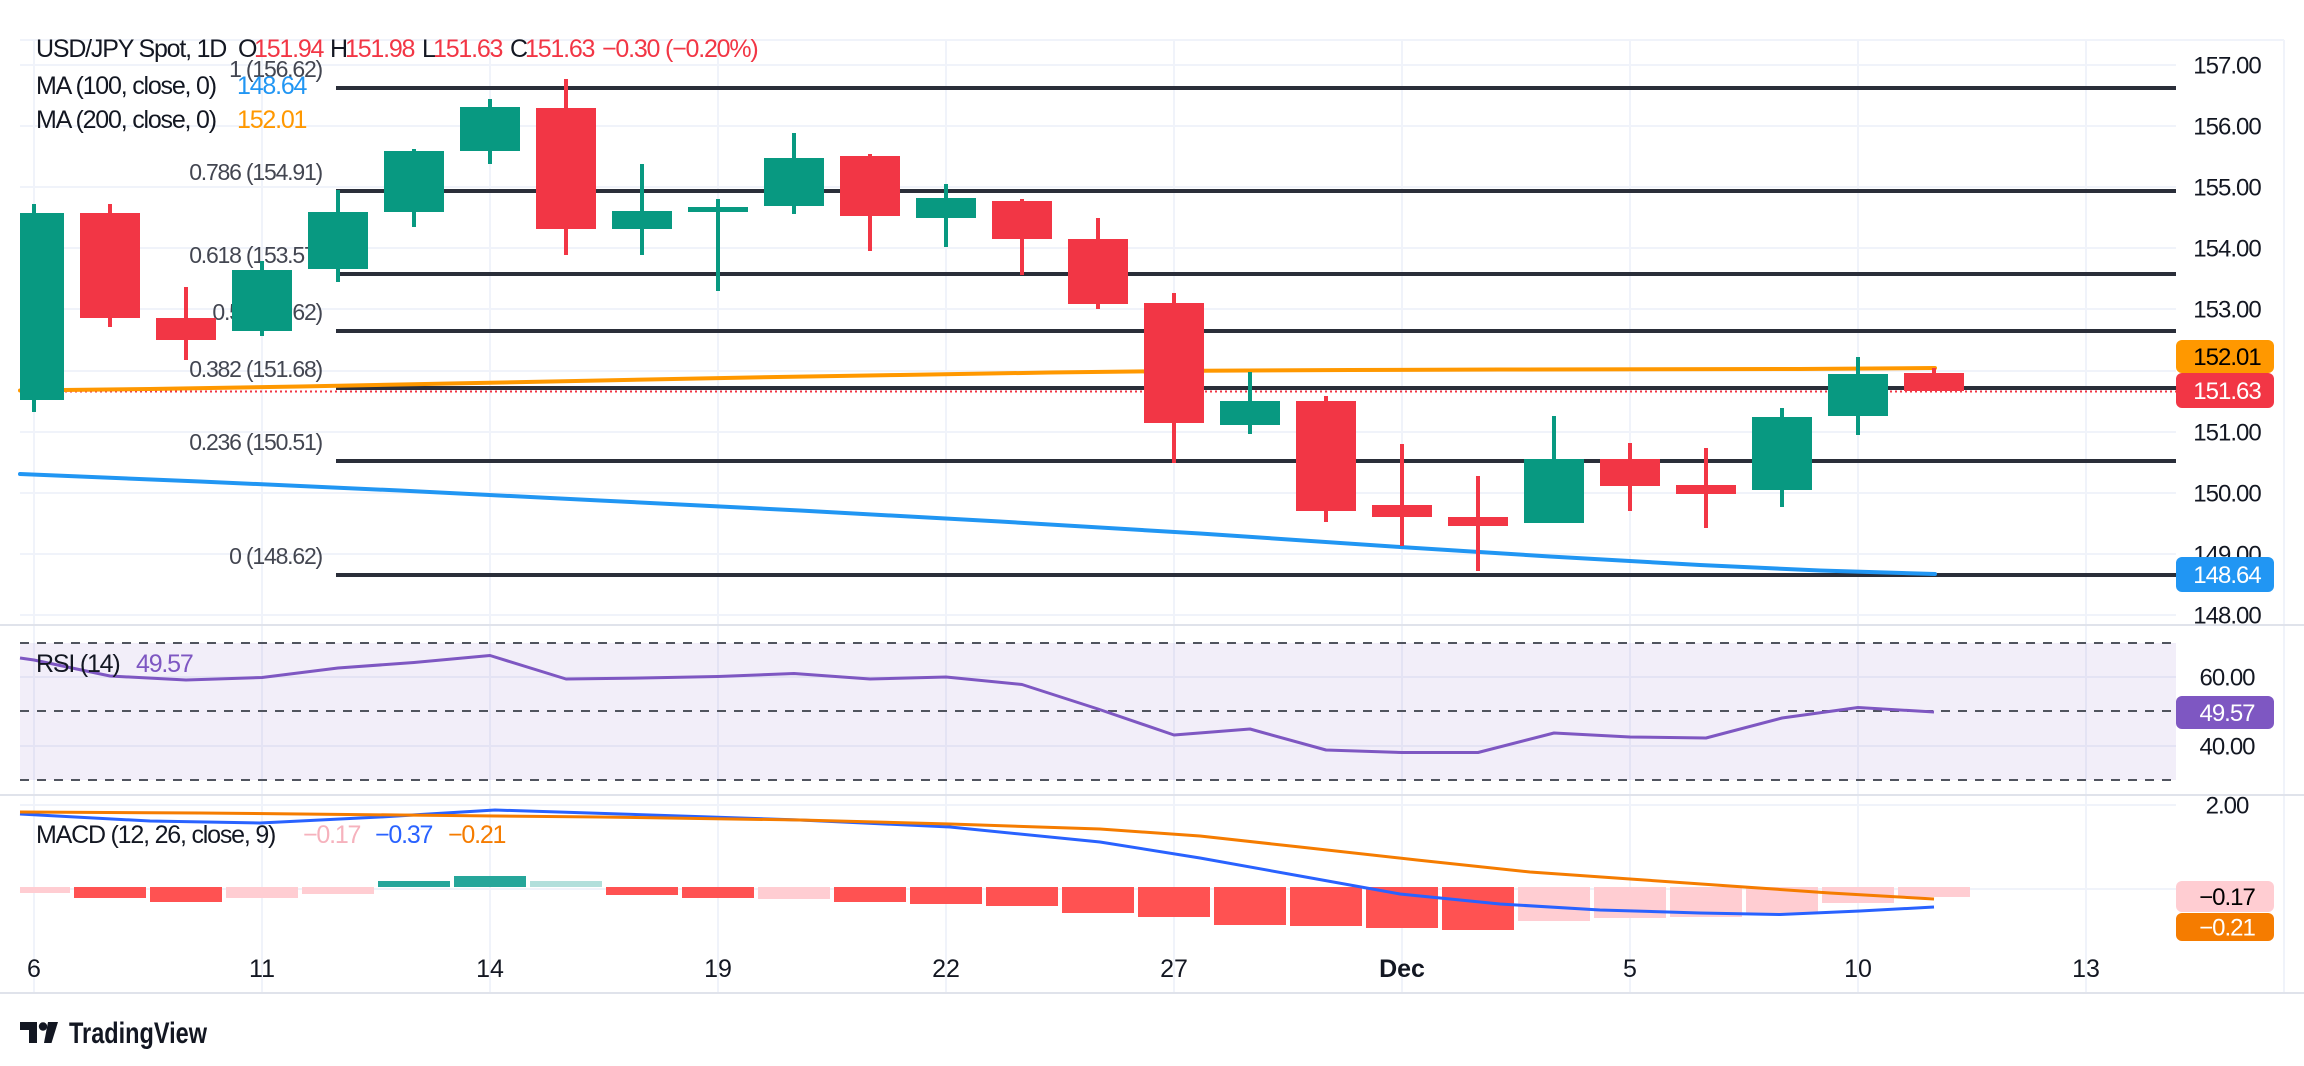 The width and height of the screenshot is (2304, 1066). What do you see at coordinates (126, 120) in the screenshot?
I see `svg-text: MA (200, close, 0)` at bounding box center [126, 120].